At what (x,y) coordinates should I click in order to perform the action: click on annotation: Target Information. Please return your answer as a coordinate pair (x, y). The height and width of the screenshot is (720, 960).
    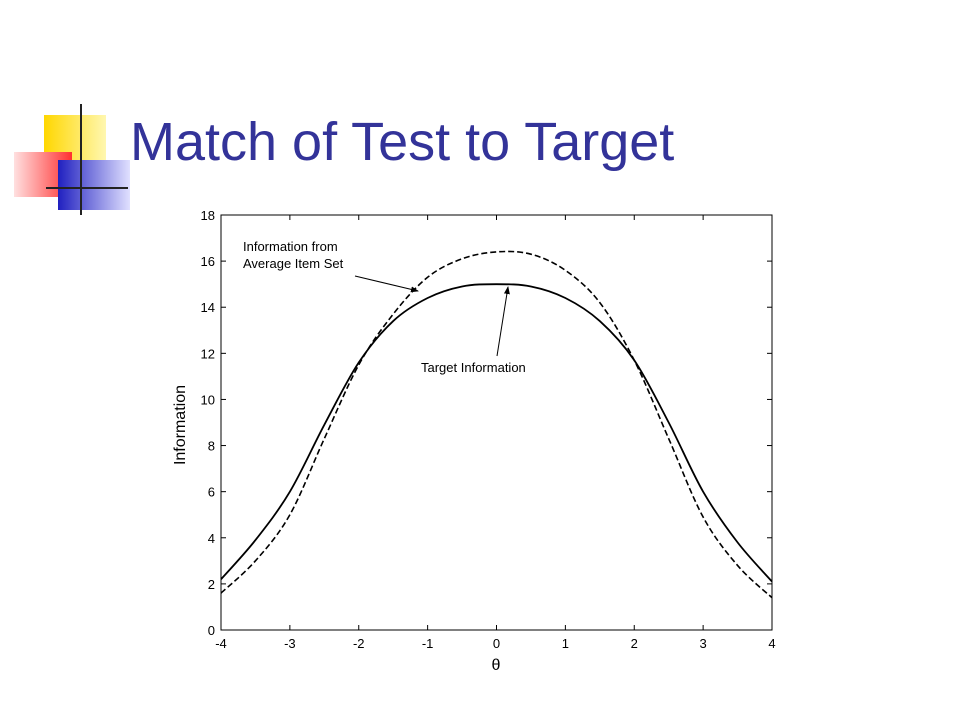
    Looking at the image, I should click on (473, 367).